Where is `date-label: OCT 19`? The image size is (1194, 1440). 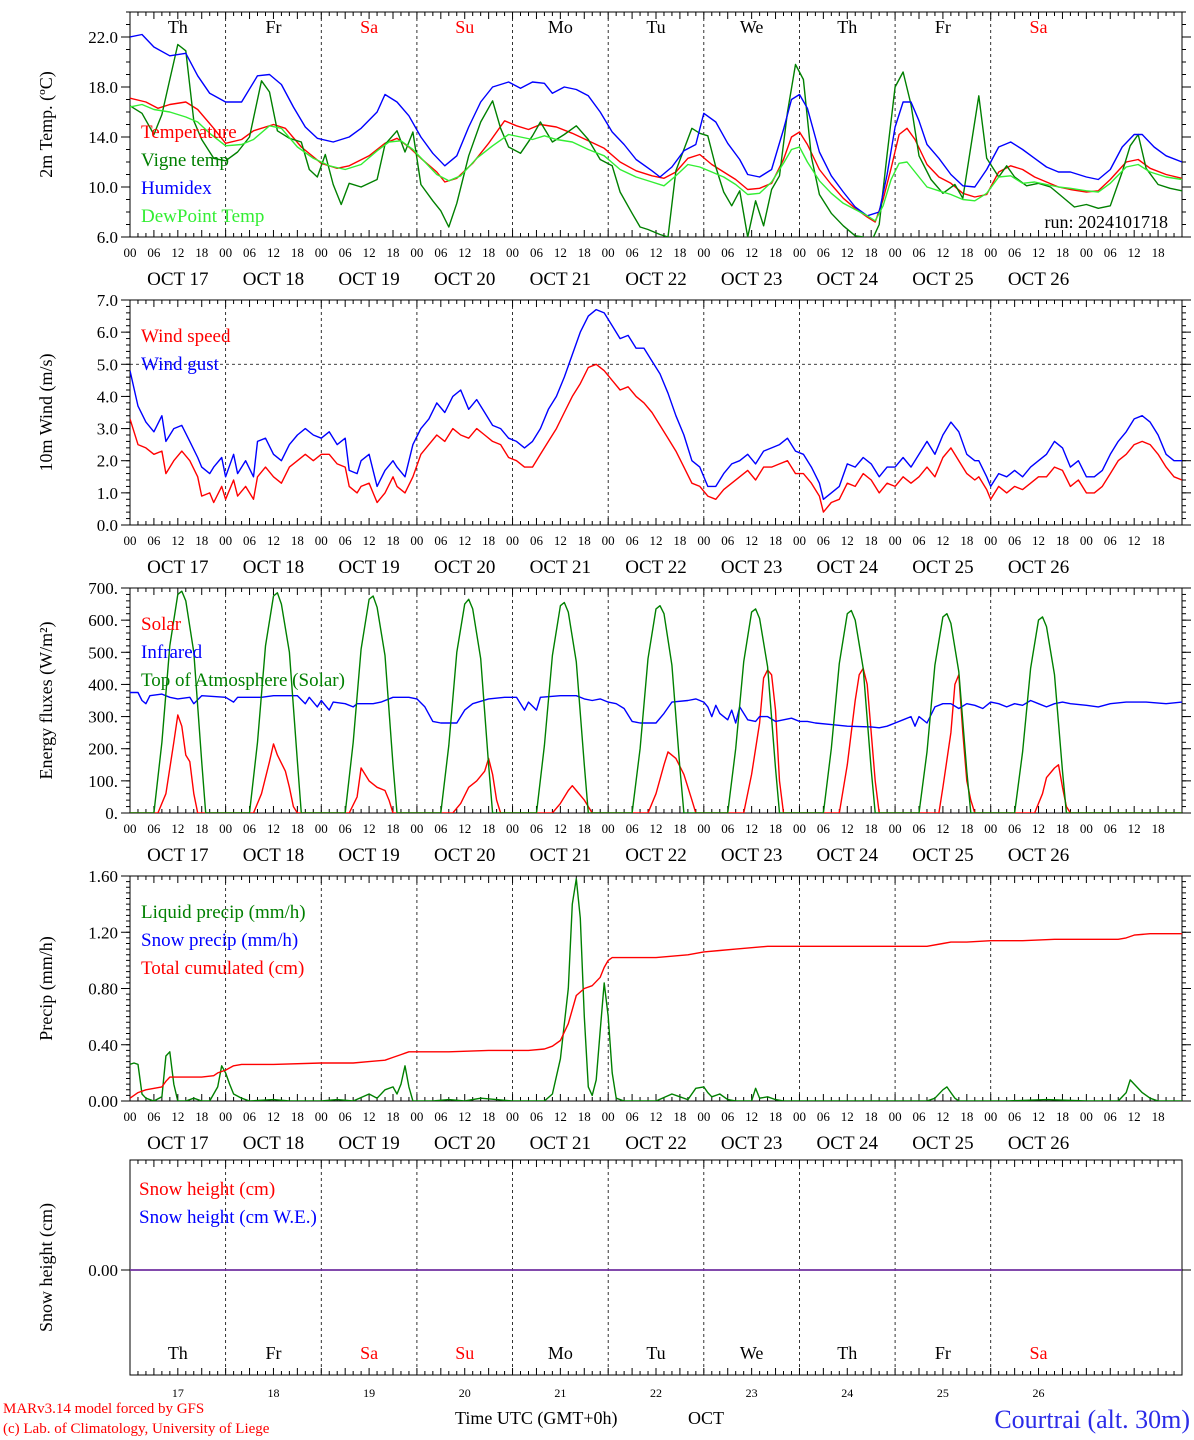 date-label: OCT 19 is located at coordinates (368, 1143).